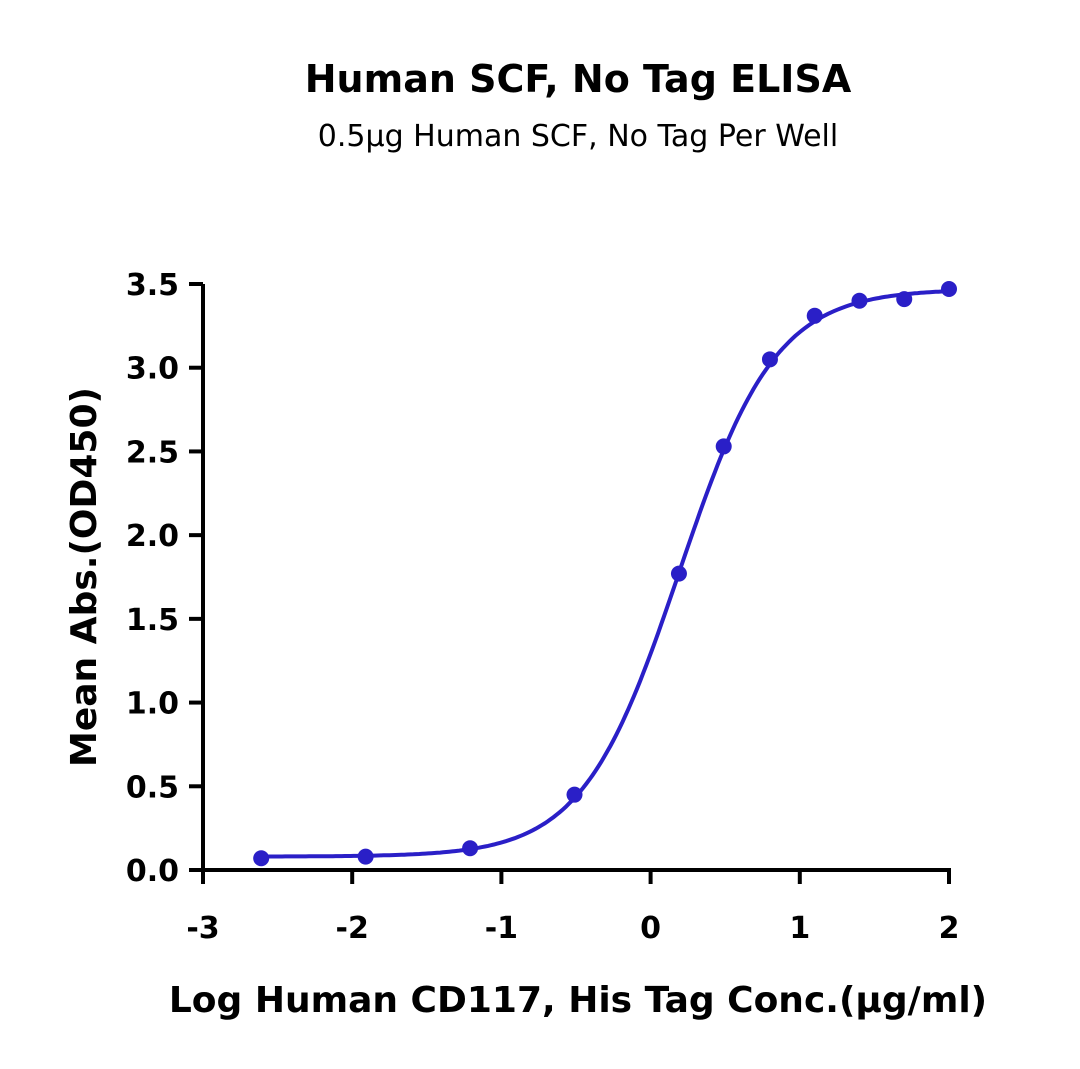  I want to click on y-tick-label: 2.0, so click(152, 536).